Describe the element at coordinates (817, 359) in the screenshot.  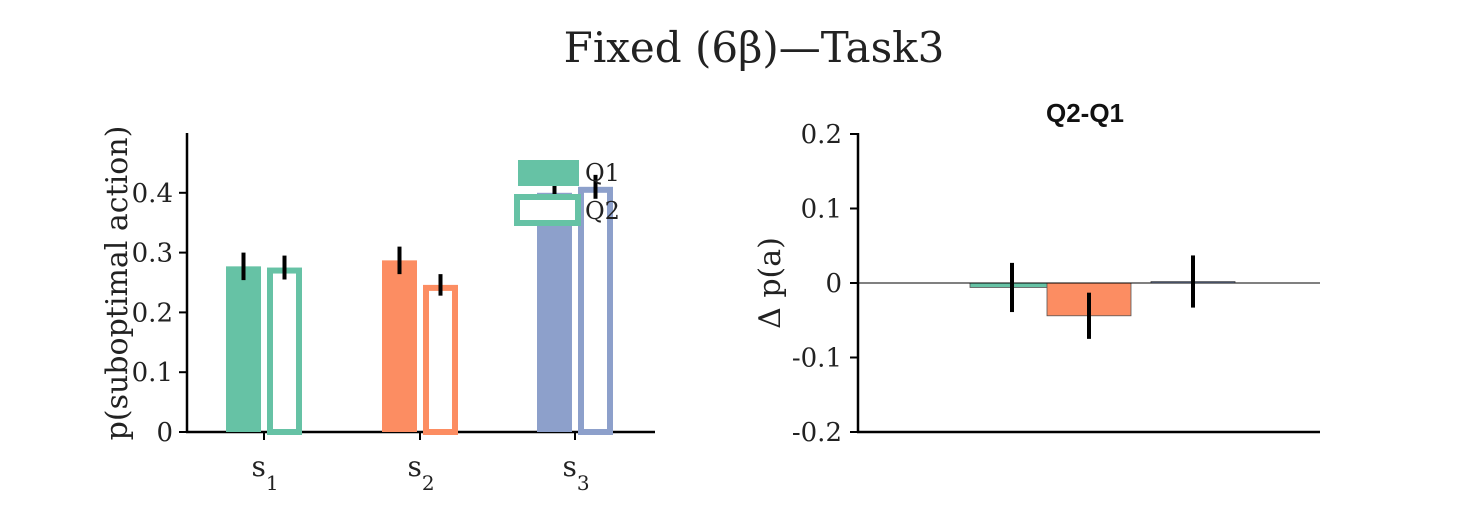
I see `right-y-tick-label: -0.1` at that location.